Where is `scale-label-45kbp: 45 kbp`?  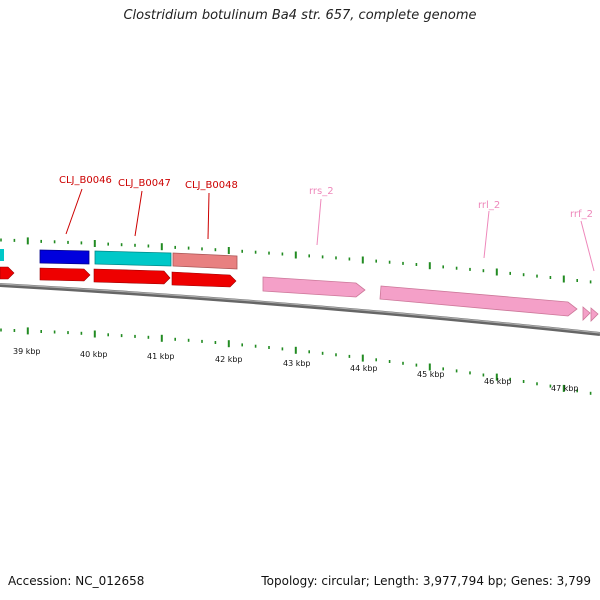
scale-label-45kbp: 45 kbp is located at coordinates (431, 374).